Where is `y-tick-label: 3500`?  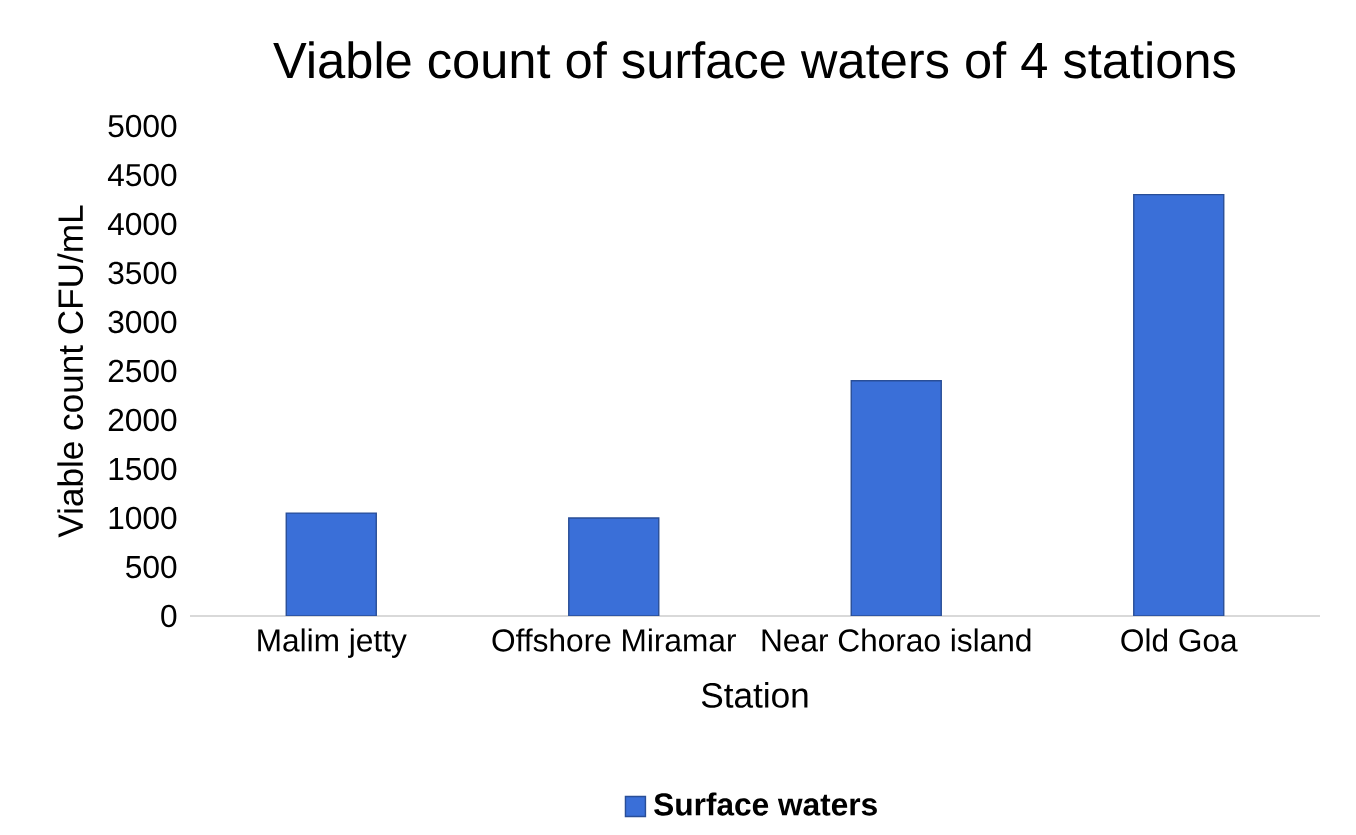
y-tick-label: 3500 is located at coordinates (142, 273).